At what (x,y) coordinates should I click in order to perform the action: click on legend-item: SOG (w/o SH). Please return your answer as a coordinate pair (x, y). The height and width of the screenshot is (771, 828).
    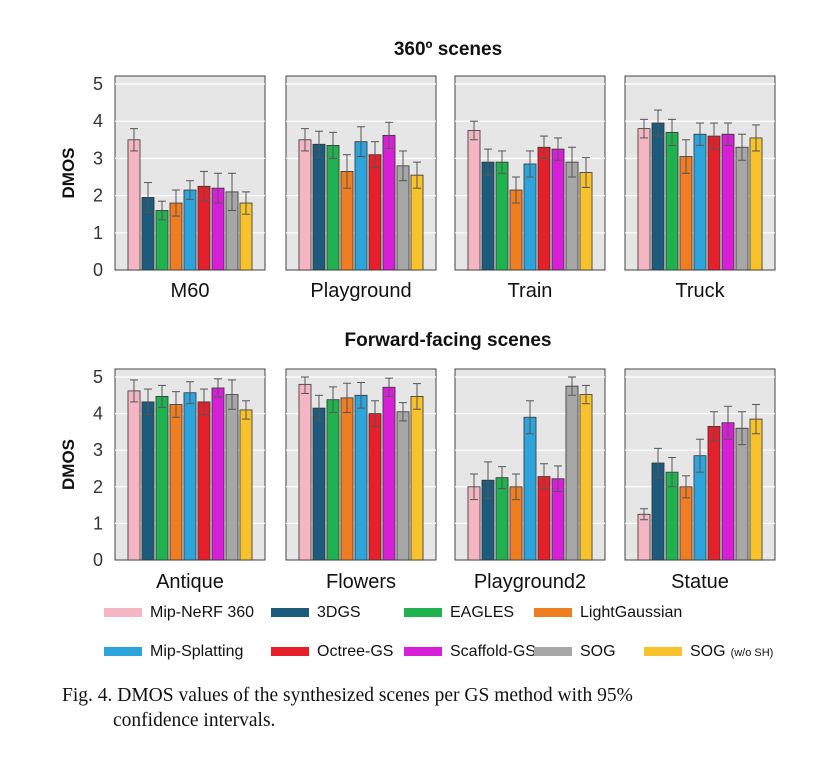
    Looking at the image, I should click on (708, 651).